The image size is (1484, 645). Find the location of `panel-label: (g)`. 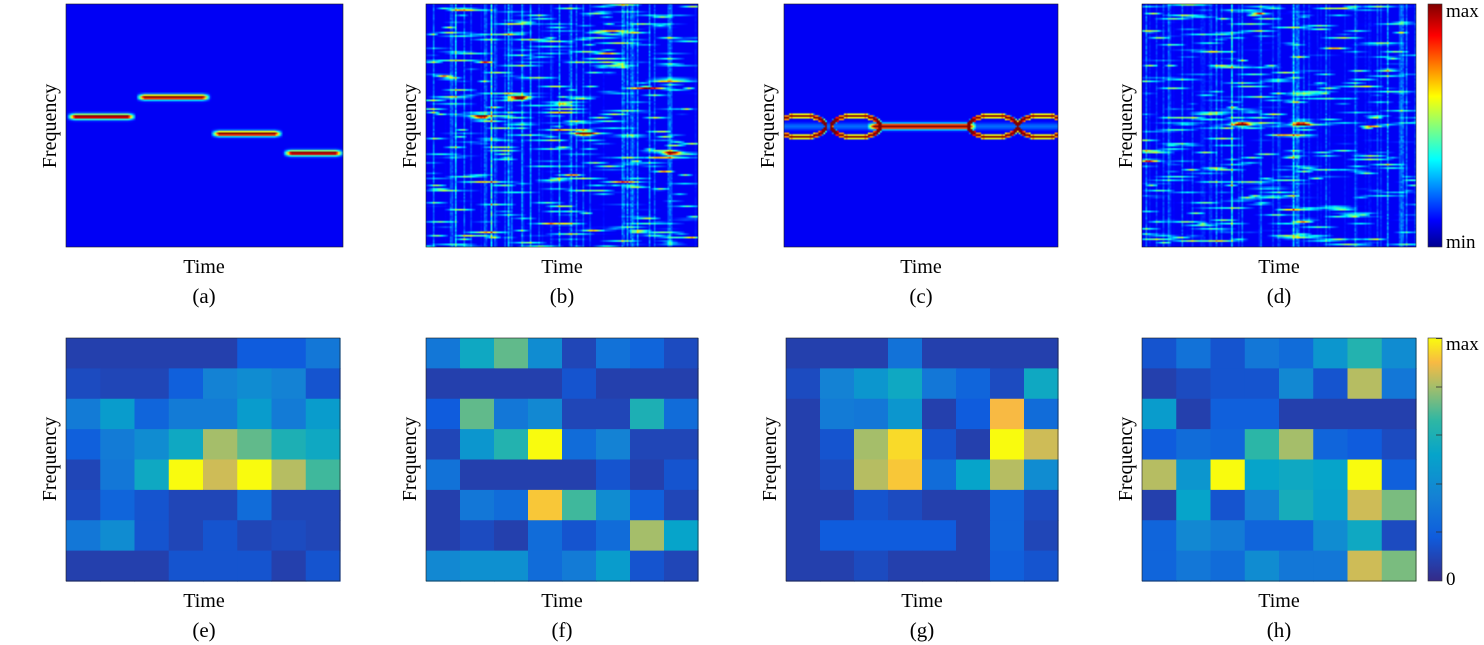

panel-label: (g) is located at coordinates (922, 630).